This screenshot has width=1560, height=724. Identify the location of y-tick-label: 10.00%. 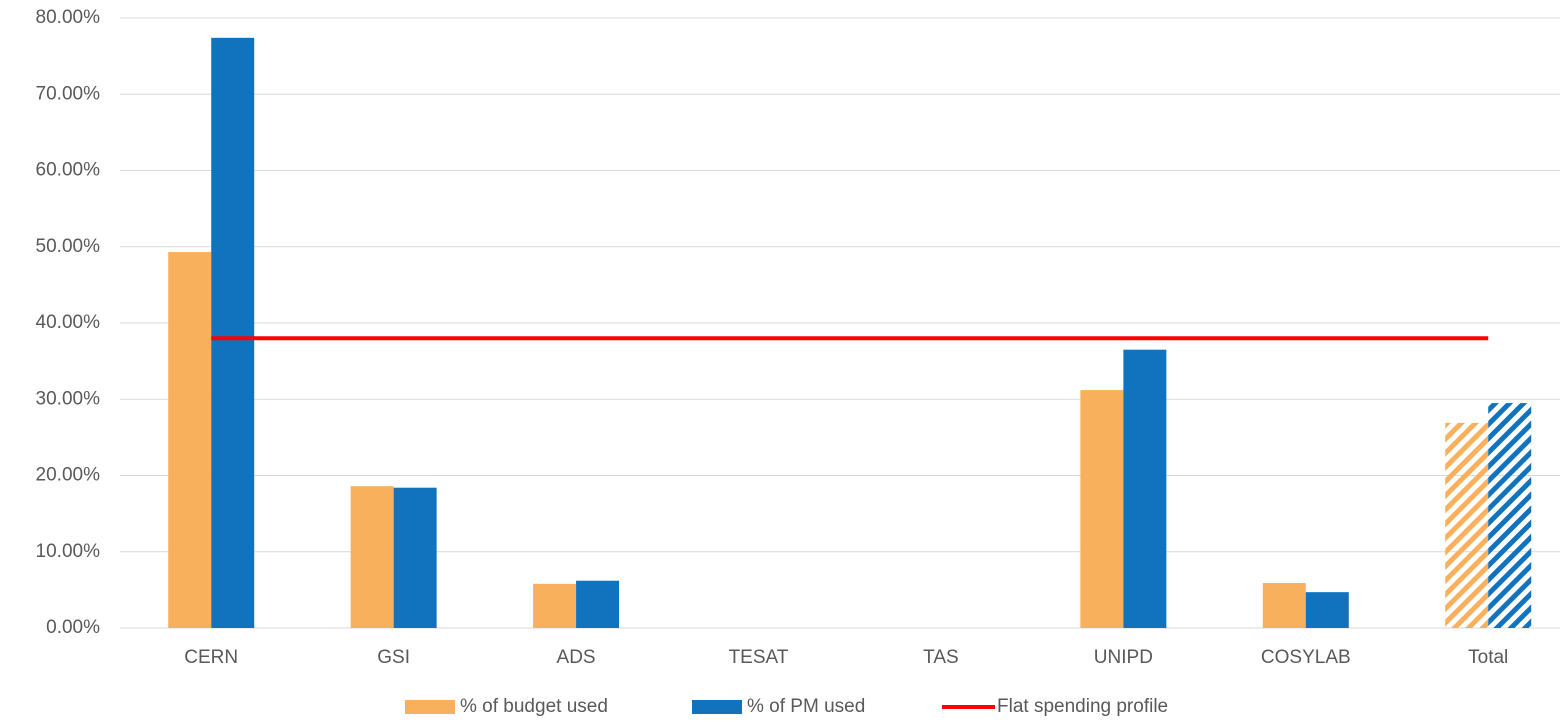
(68, 551).